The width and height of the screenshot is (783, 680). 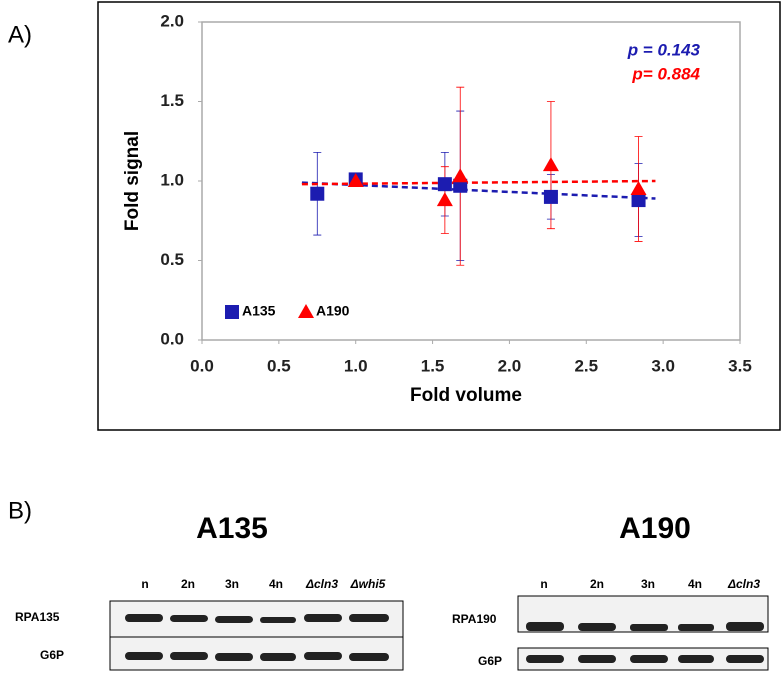 I want to click on x-tick-label: 3.0, so click(x=663, y=365).